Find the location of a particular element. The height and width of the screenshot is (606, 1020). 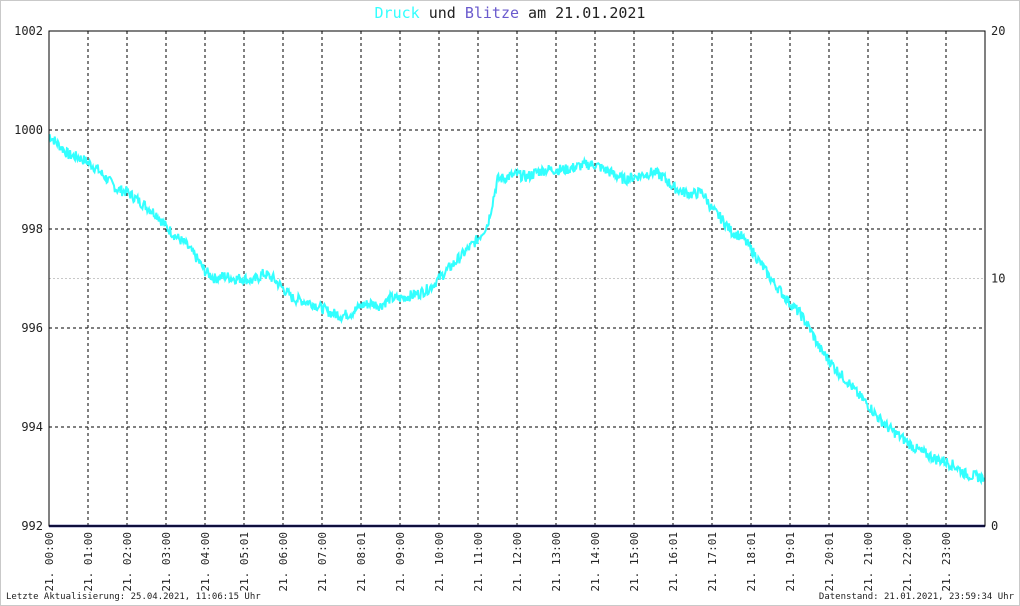

x-tick-label: 21. 07:00 is located at coordinates (322, 562).